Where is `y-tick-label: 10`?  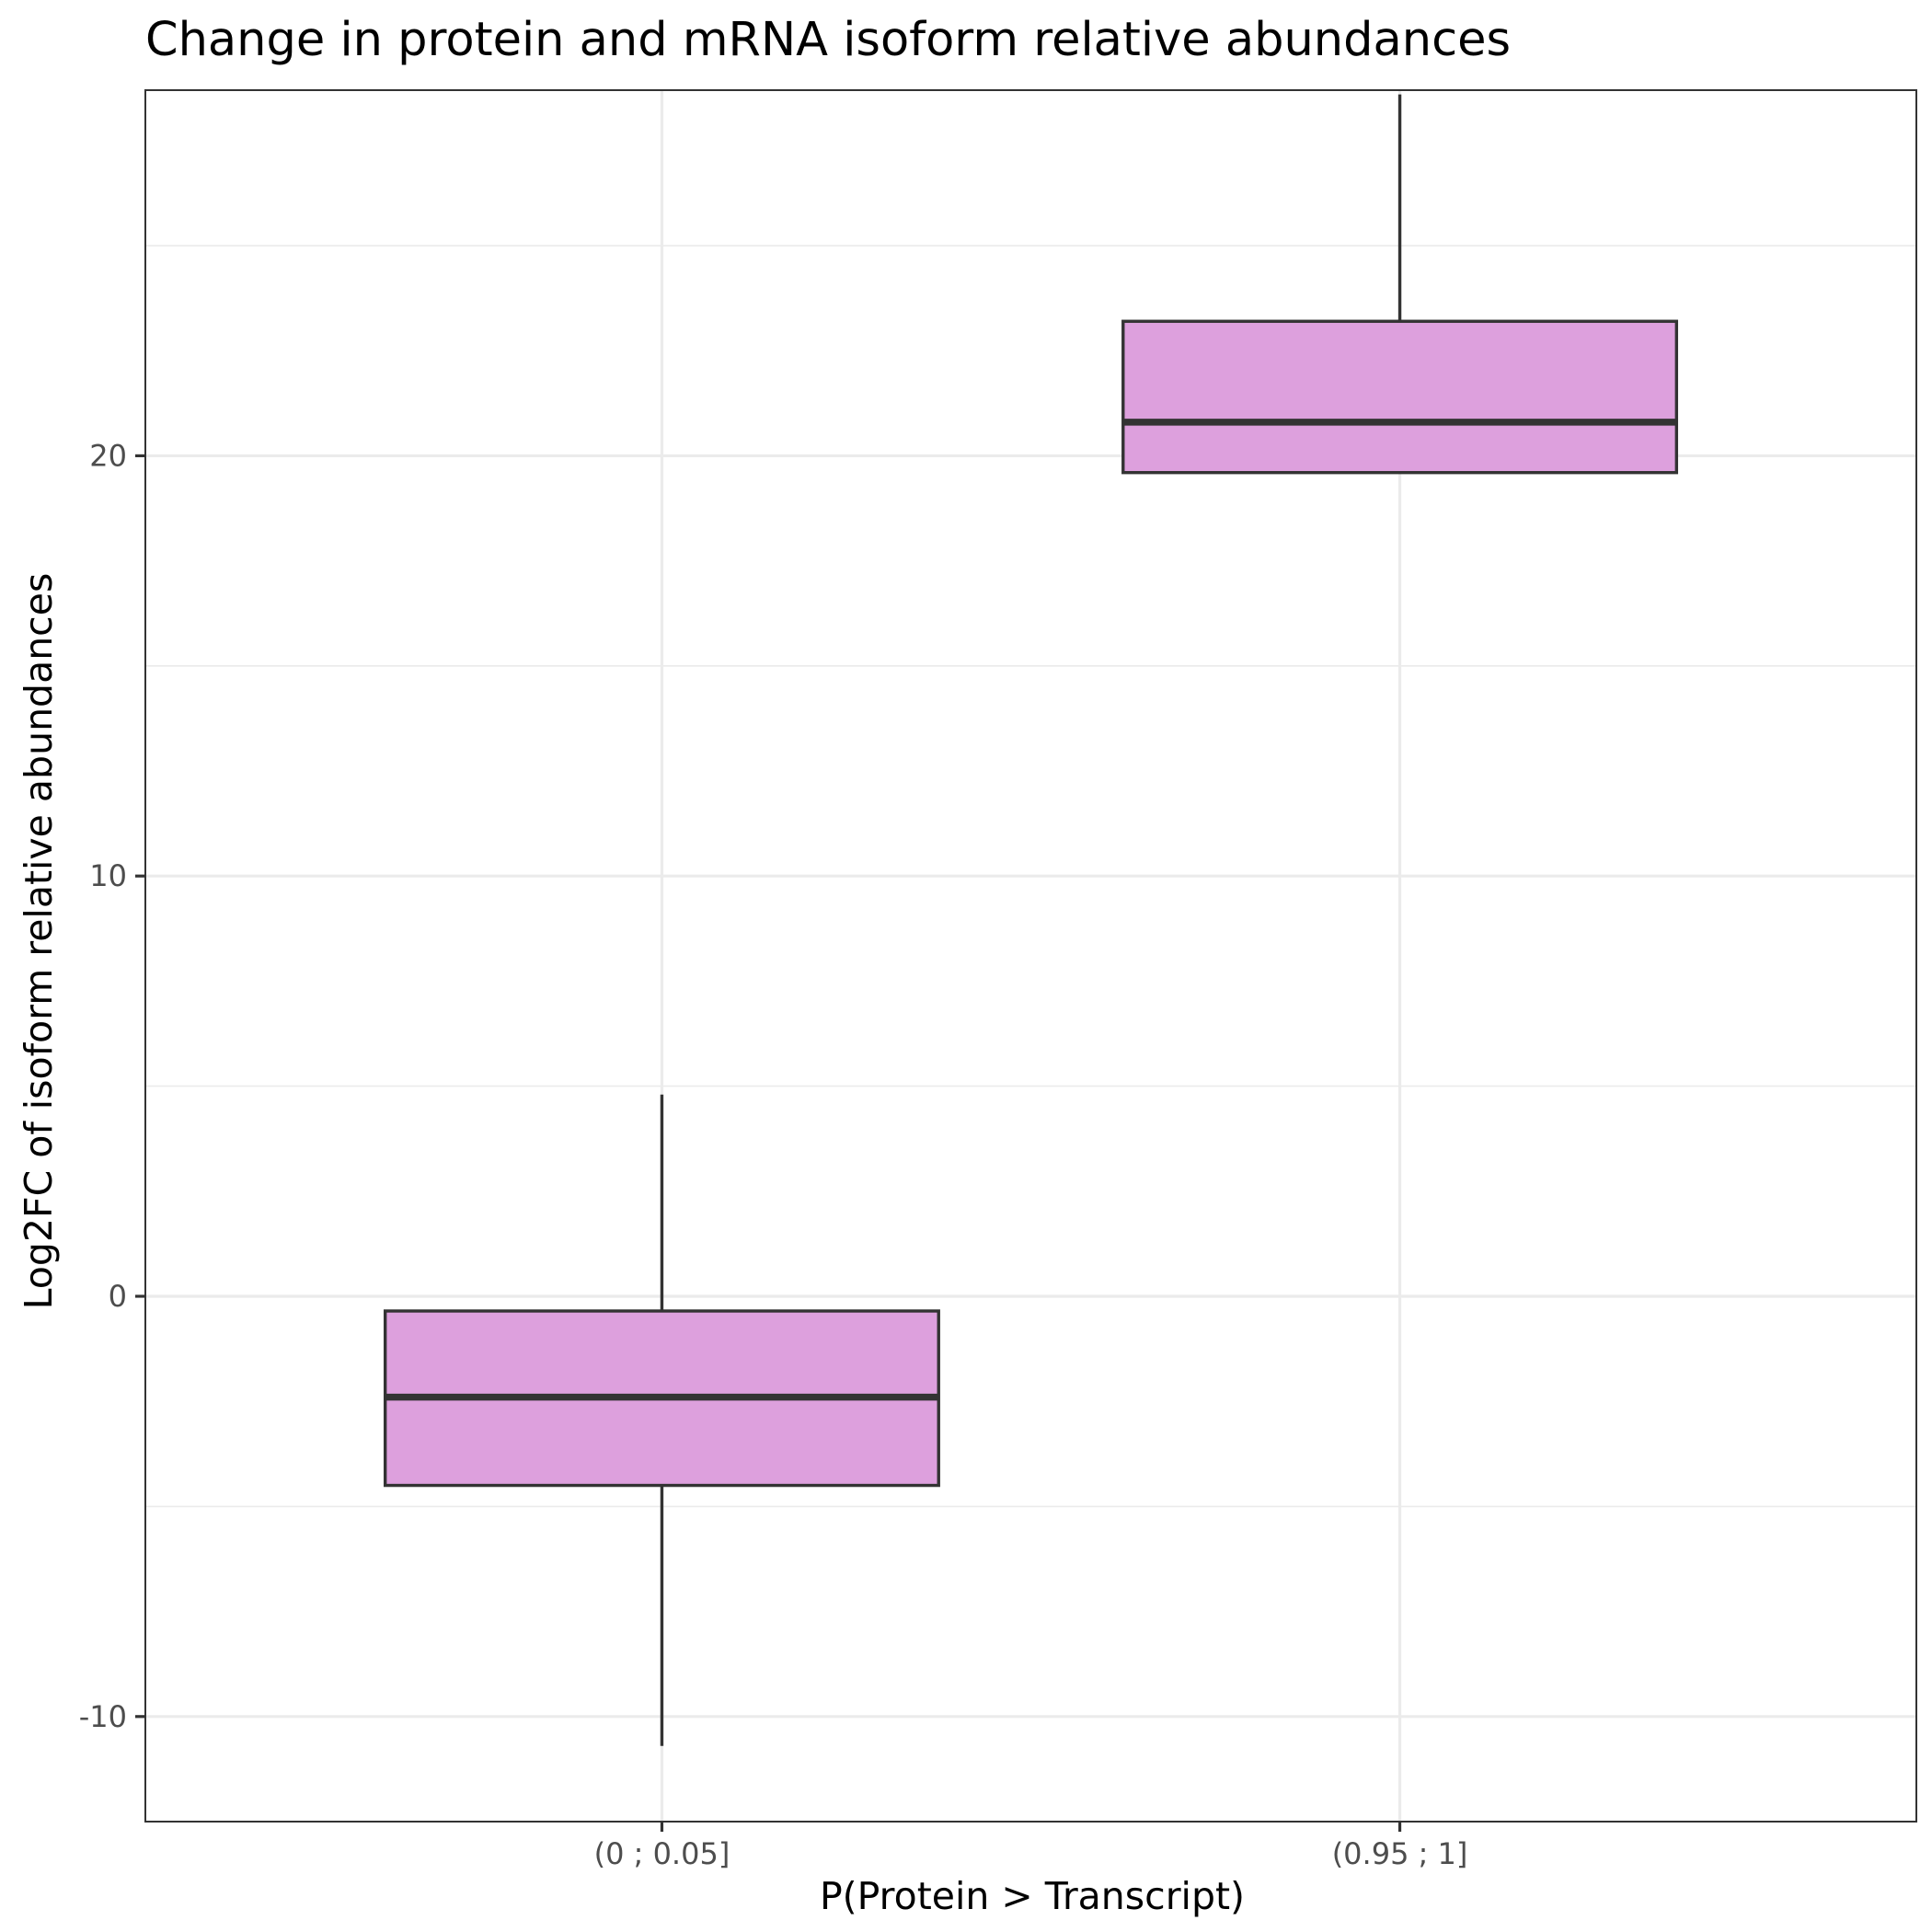
y-tick-label: 10 is located at coordinates (108, 875).